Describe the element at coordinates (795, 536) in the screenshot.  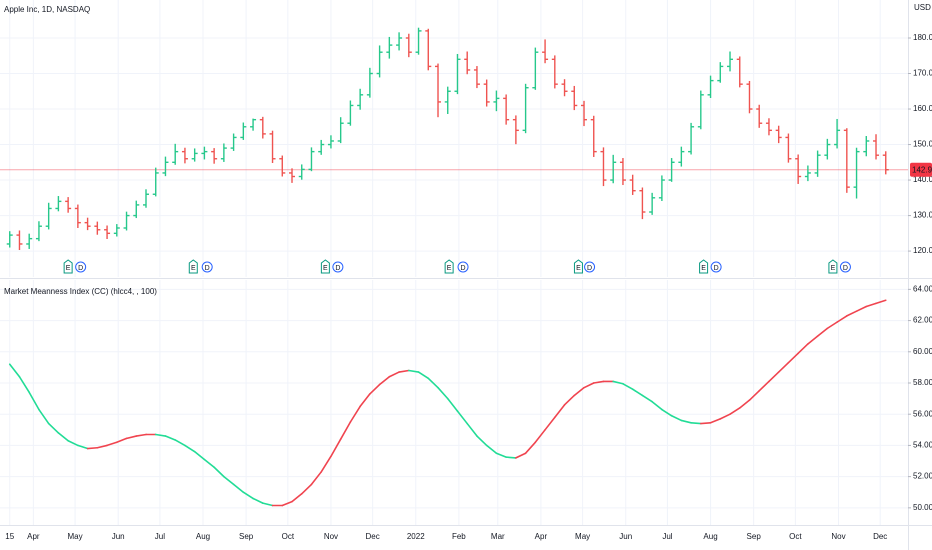
I see `x-tick-label: Oct` at that location.